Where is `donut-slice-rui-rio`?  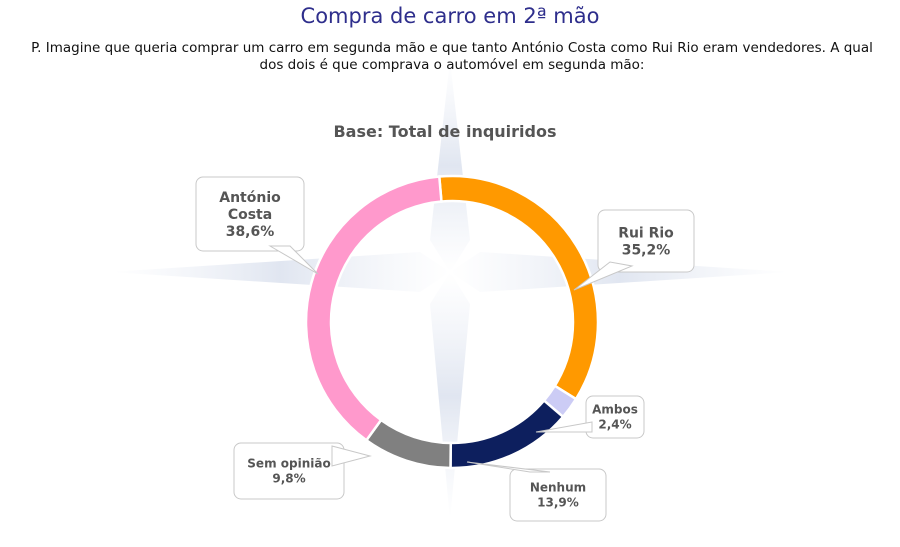 donut-slice-rui-rio is located at coordinates (518, 287).